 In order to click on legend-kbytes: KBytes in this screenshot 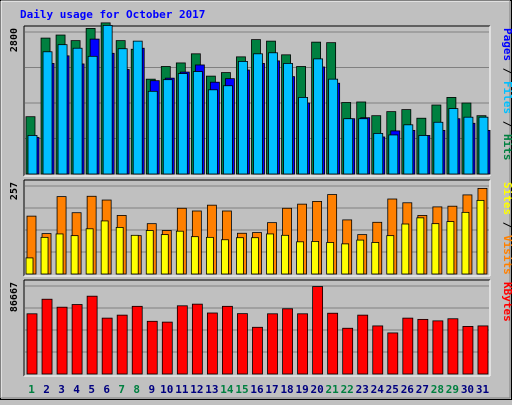, I will do `click(506, 302)`.